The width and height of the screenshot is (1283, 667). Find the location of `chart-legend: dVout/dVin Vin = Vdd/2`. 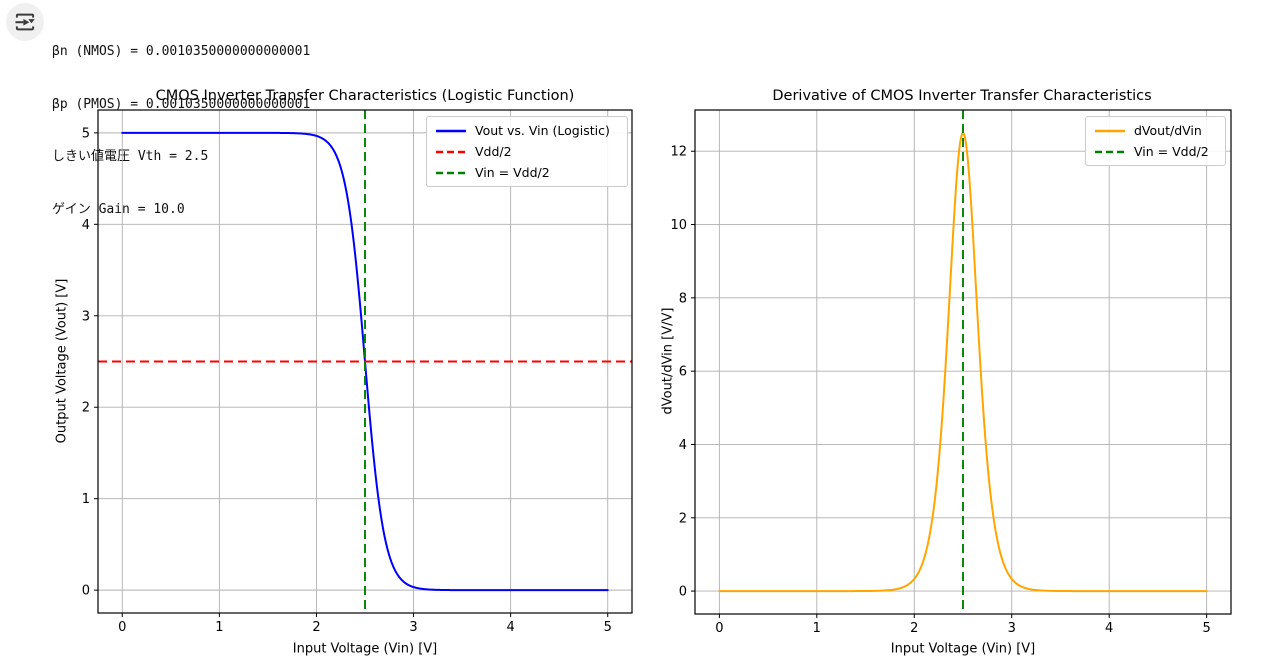

chart-legend: dVout/dVin Vin = Vdd/2 is located at coordinates (1155, 141).